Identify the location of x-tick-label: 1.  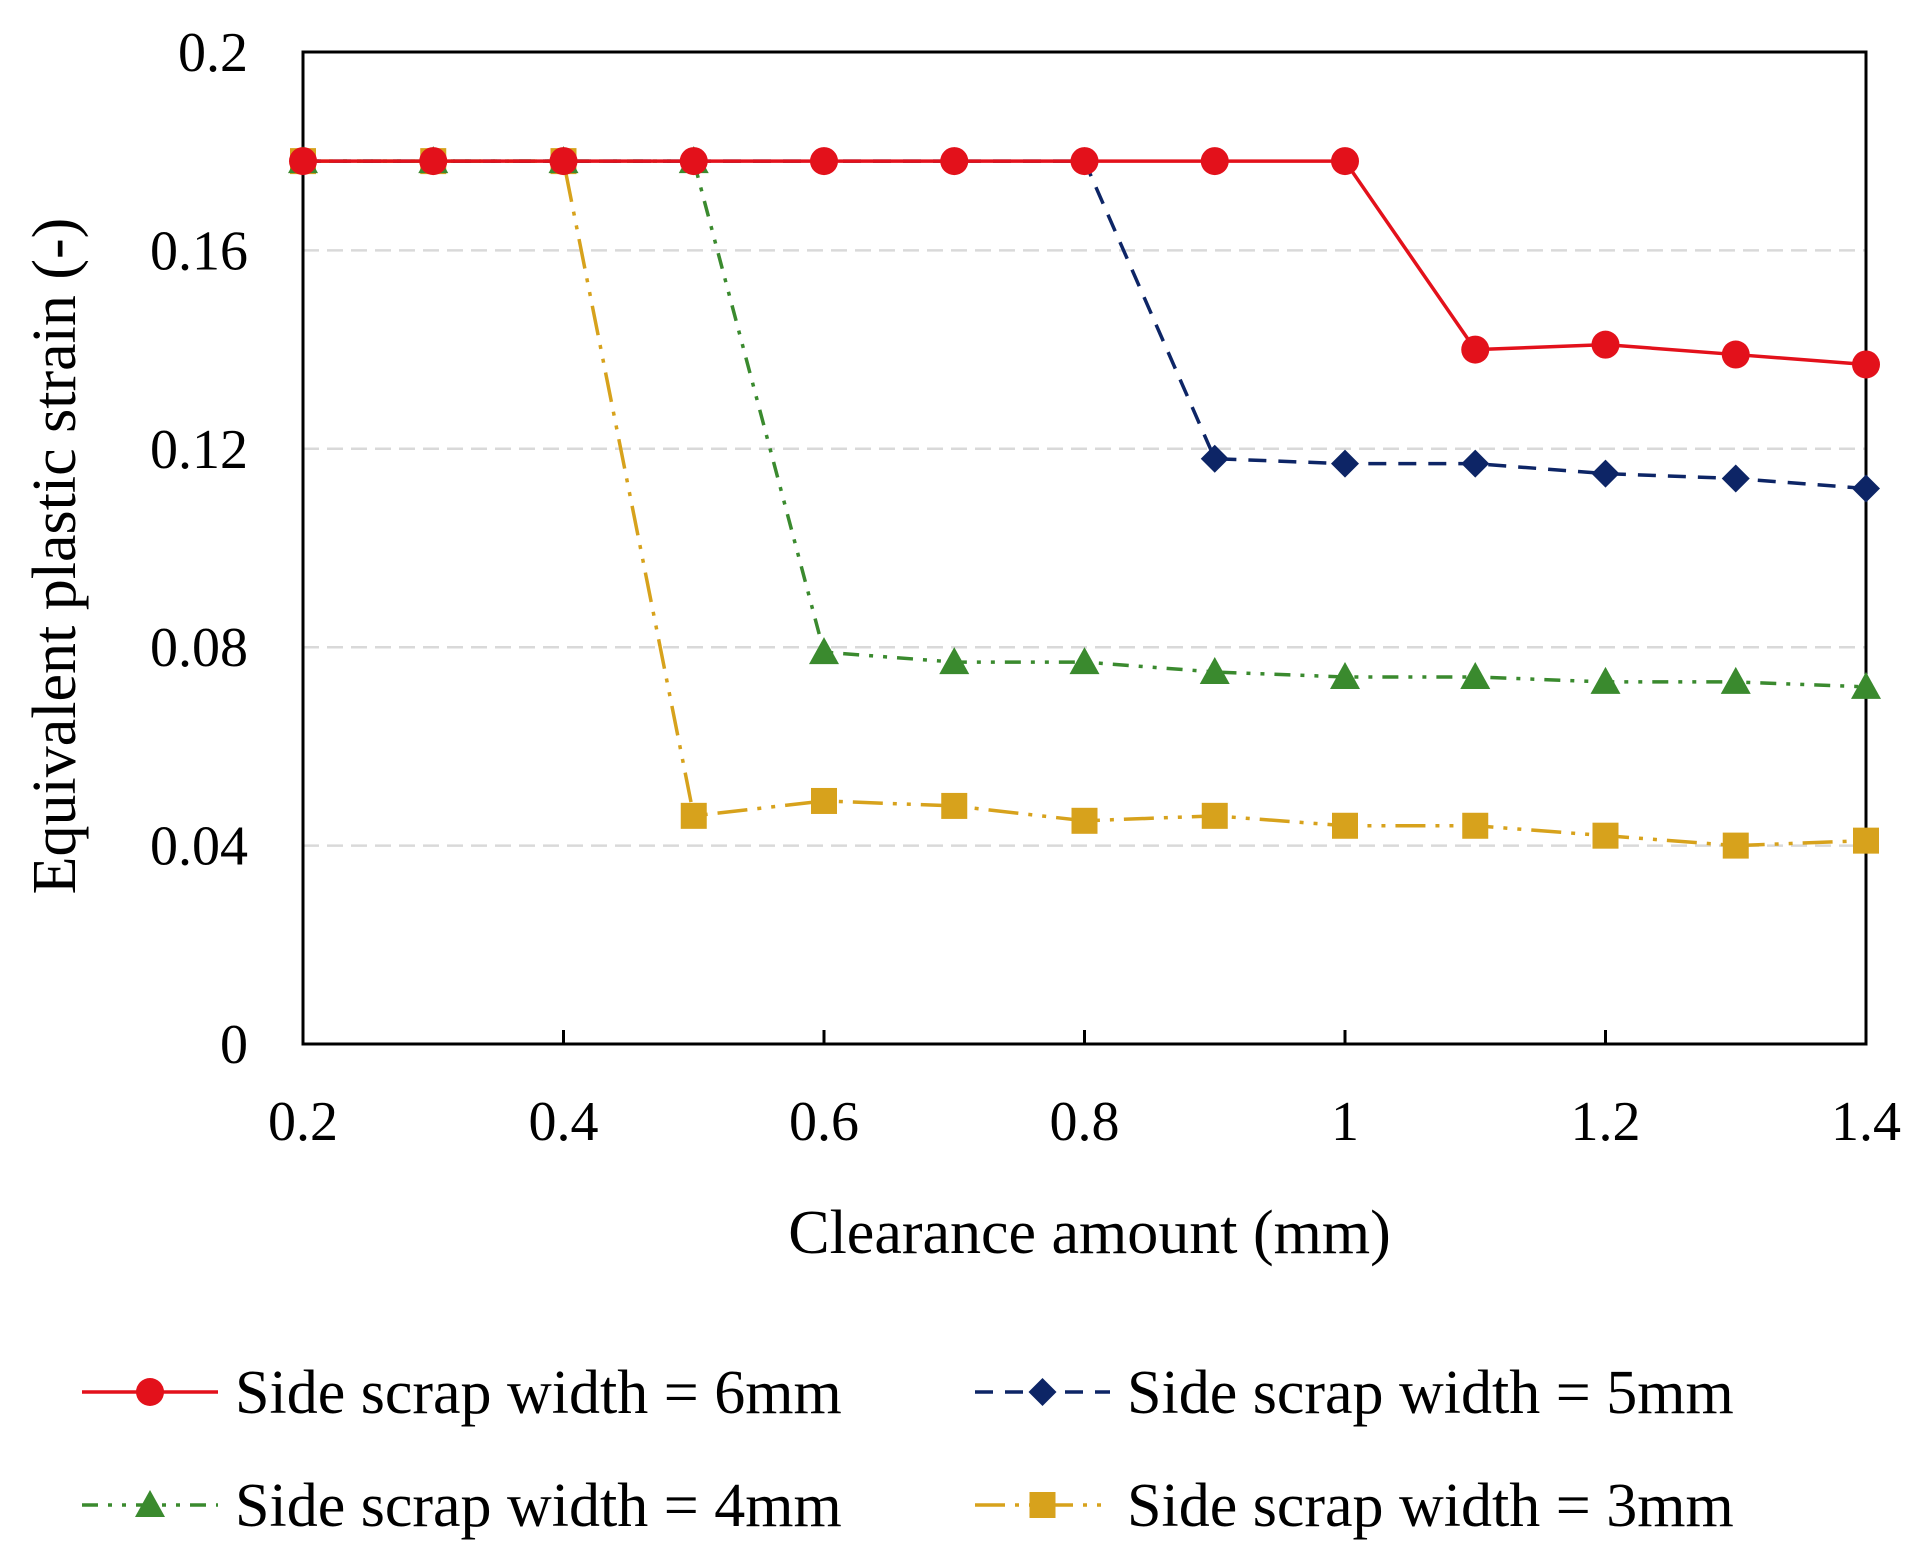
(1345, 1122).